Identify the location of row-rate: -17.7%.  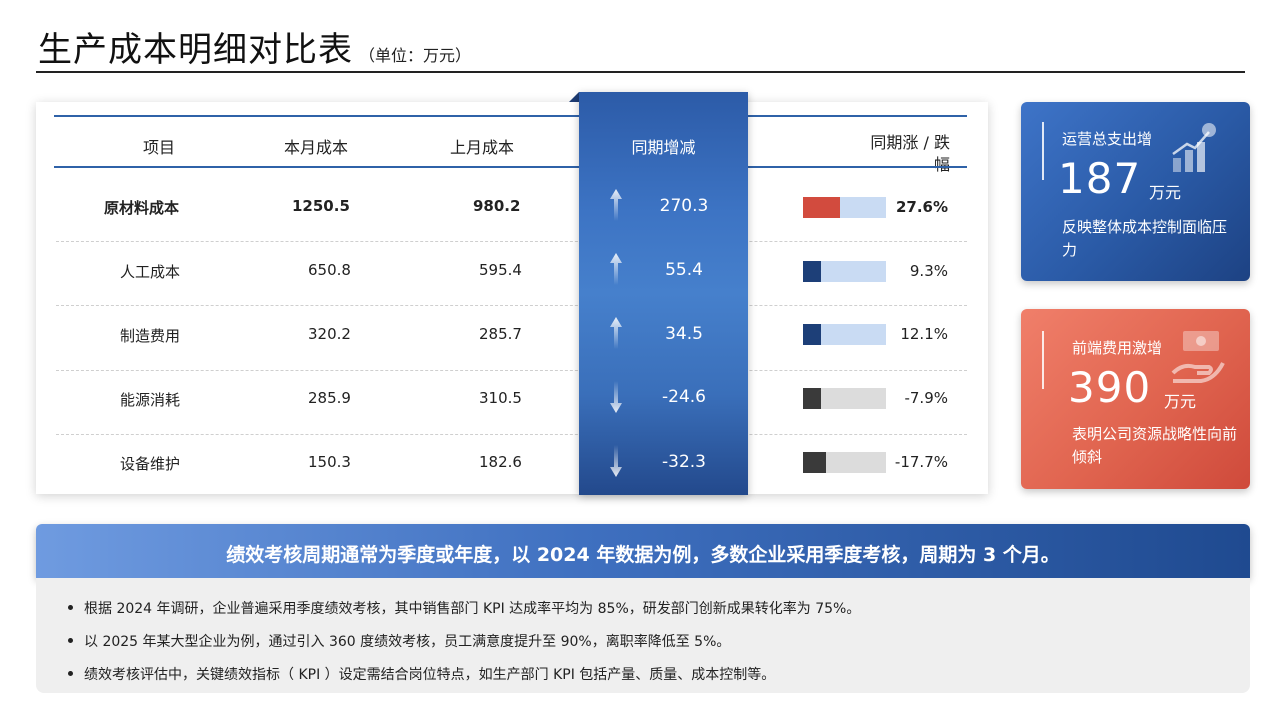
(921, 462).